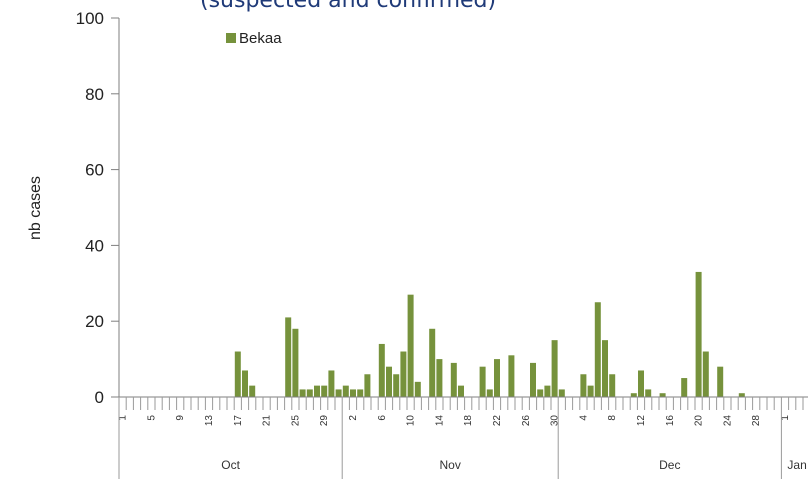  What do you see at coordinates (238, 421) in the screenshot?
I see `x-tick-label: 17` at bounding box center [238, 421].